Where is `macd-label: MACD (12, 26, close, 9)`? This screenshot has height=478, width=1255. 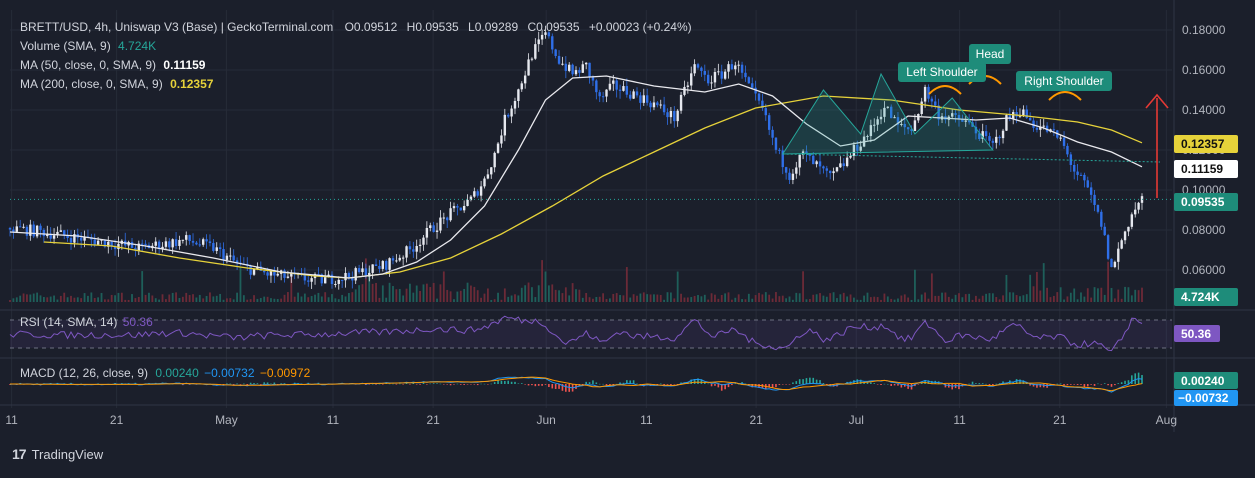
macd-label: MACD (12, 26, close, 9) is located at coordinates (84, 373).